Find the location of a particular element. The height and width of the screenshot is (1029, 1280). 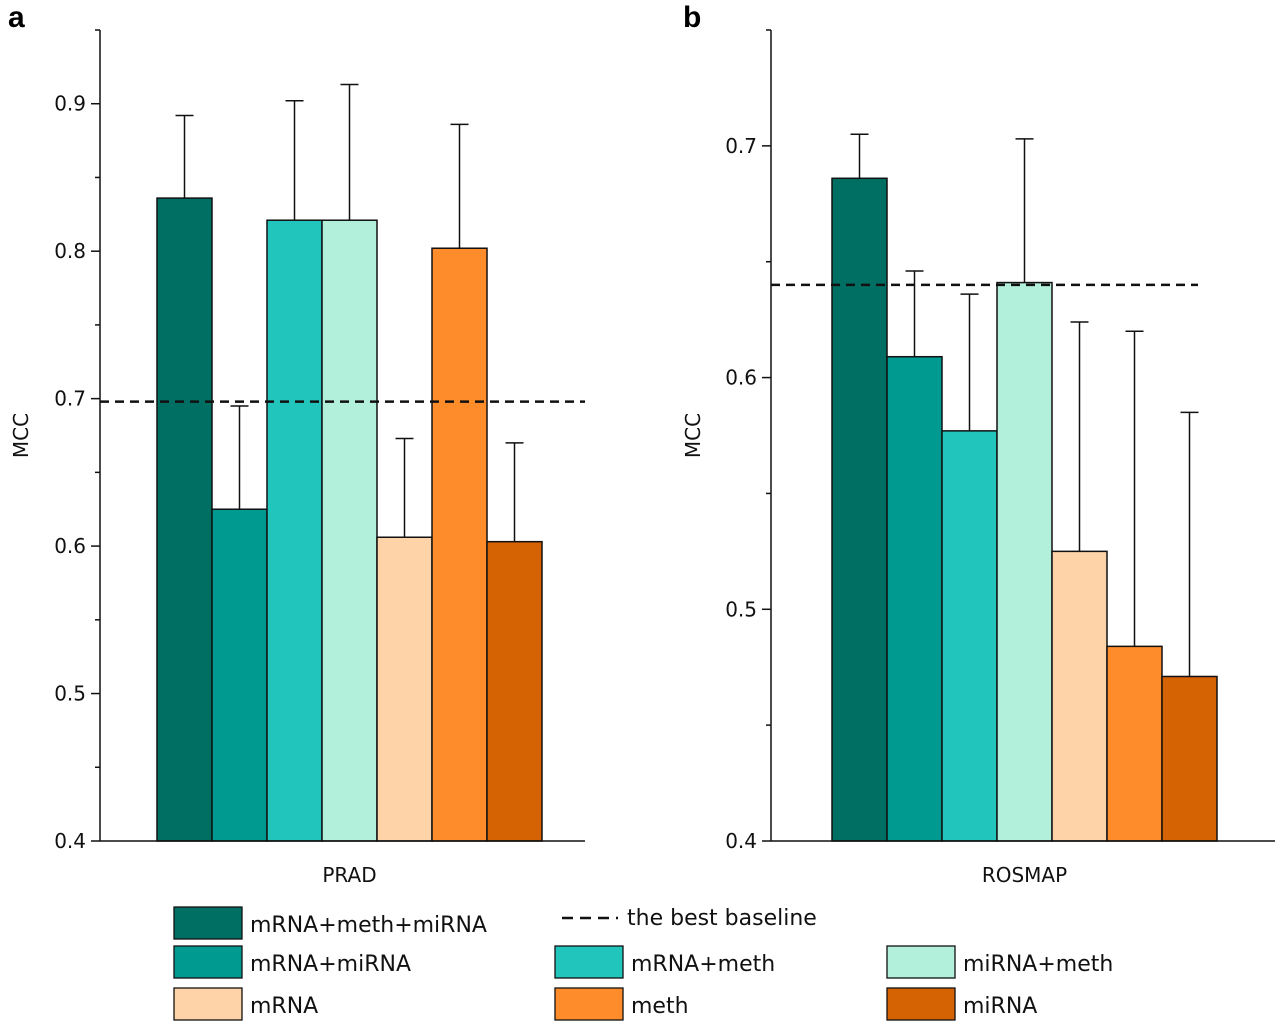

y-tick-label: 0.8 is located at coordinates (70, 251).